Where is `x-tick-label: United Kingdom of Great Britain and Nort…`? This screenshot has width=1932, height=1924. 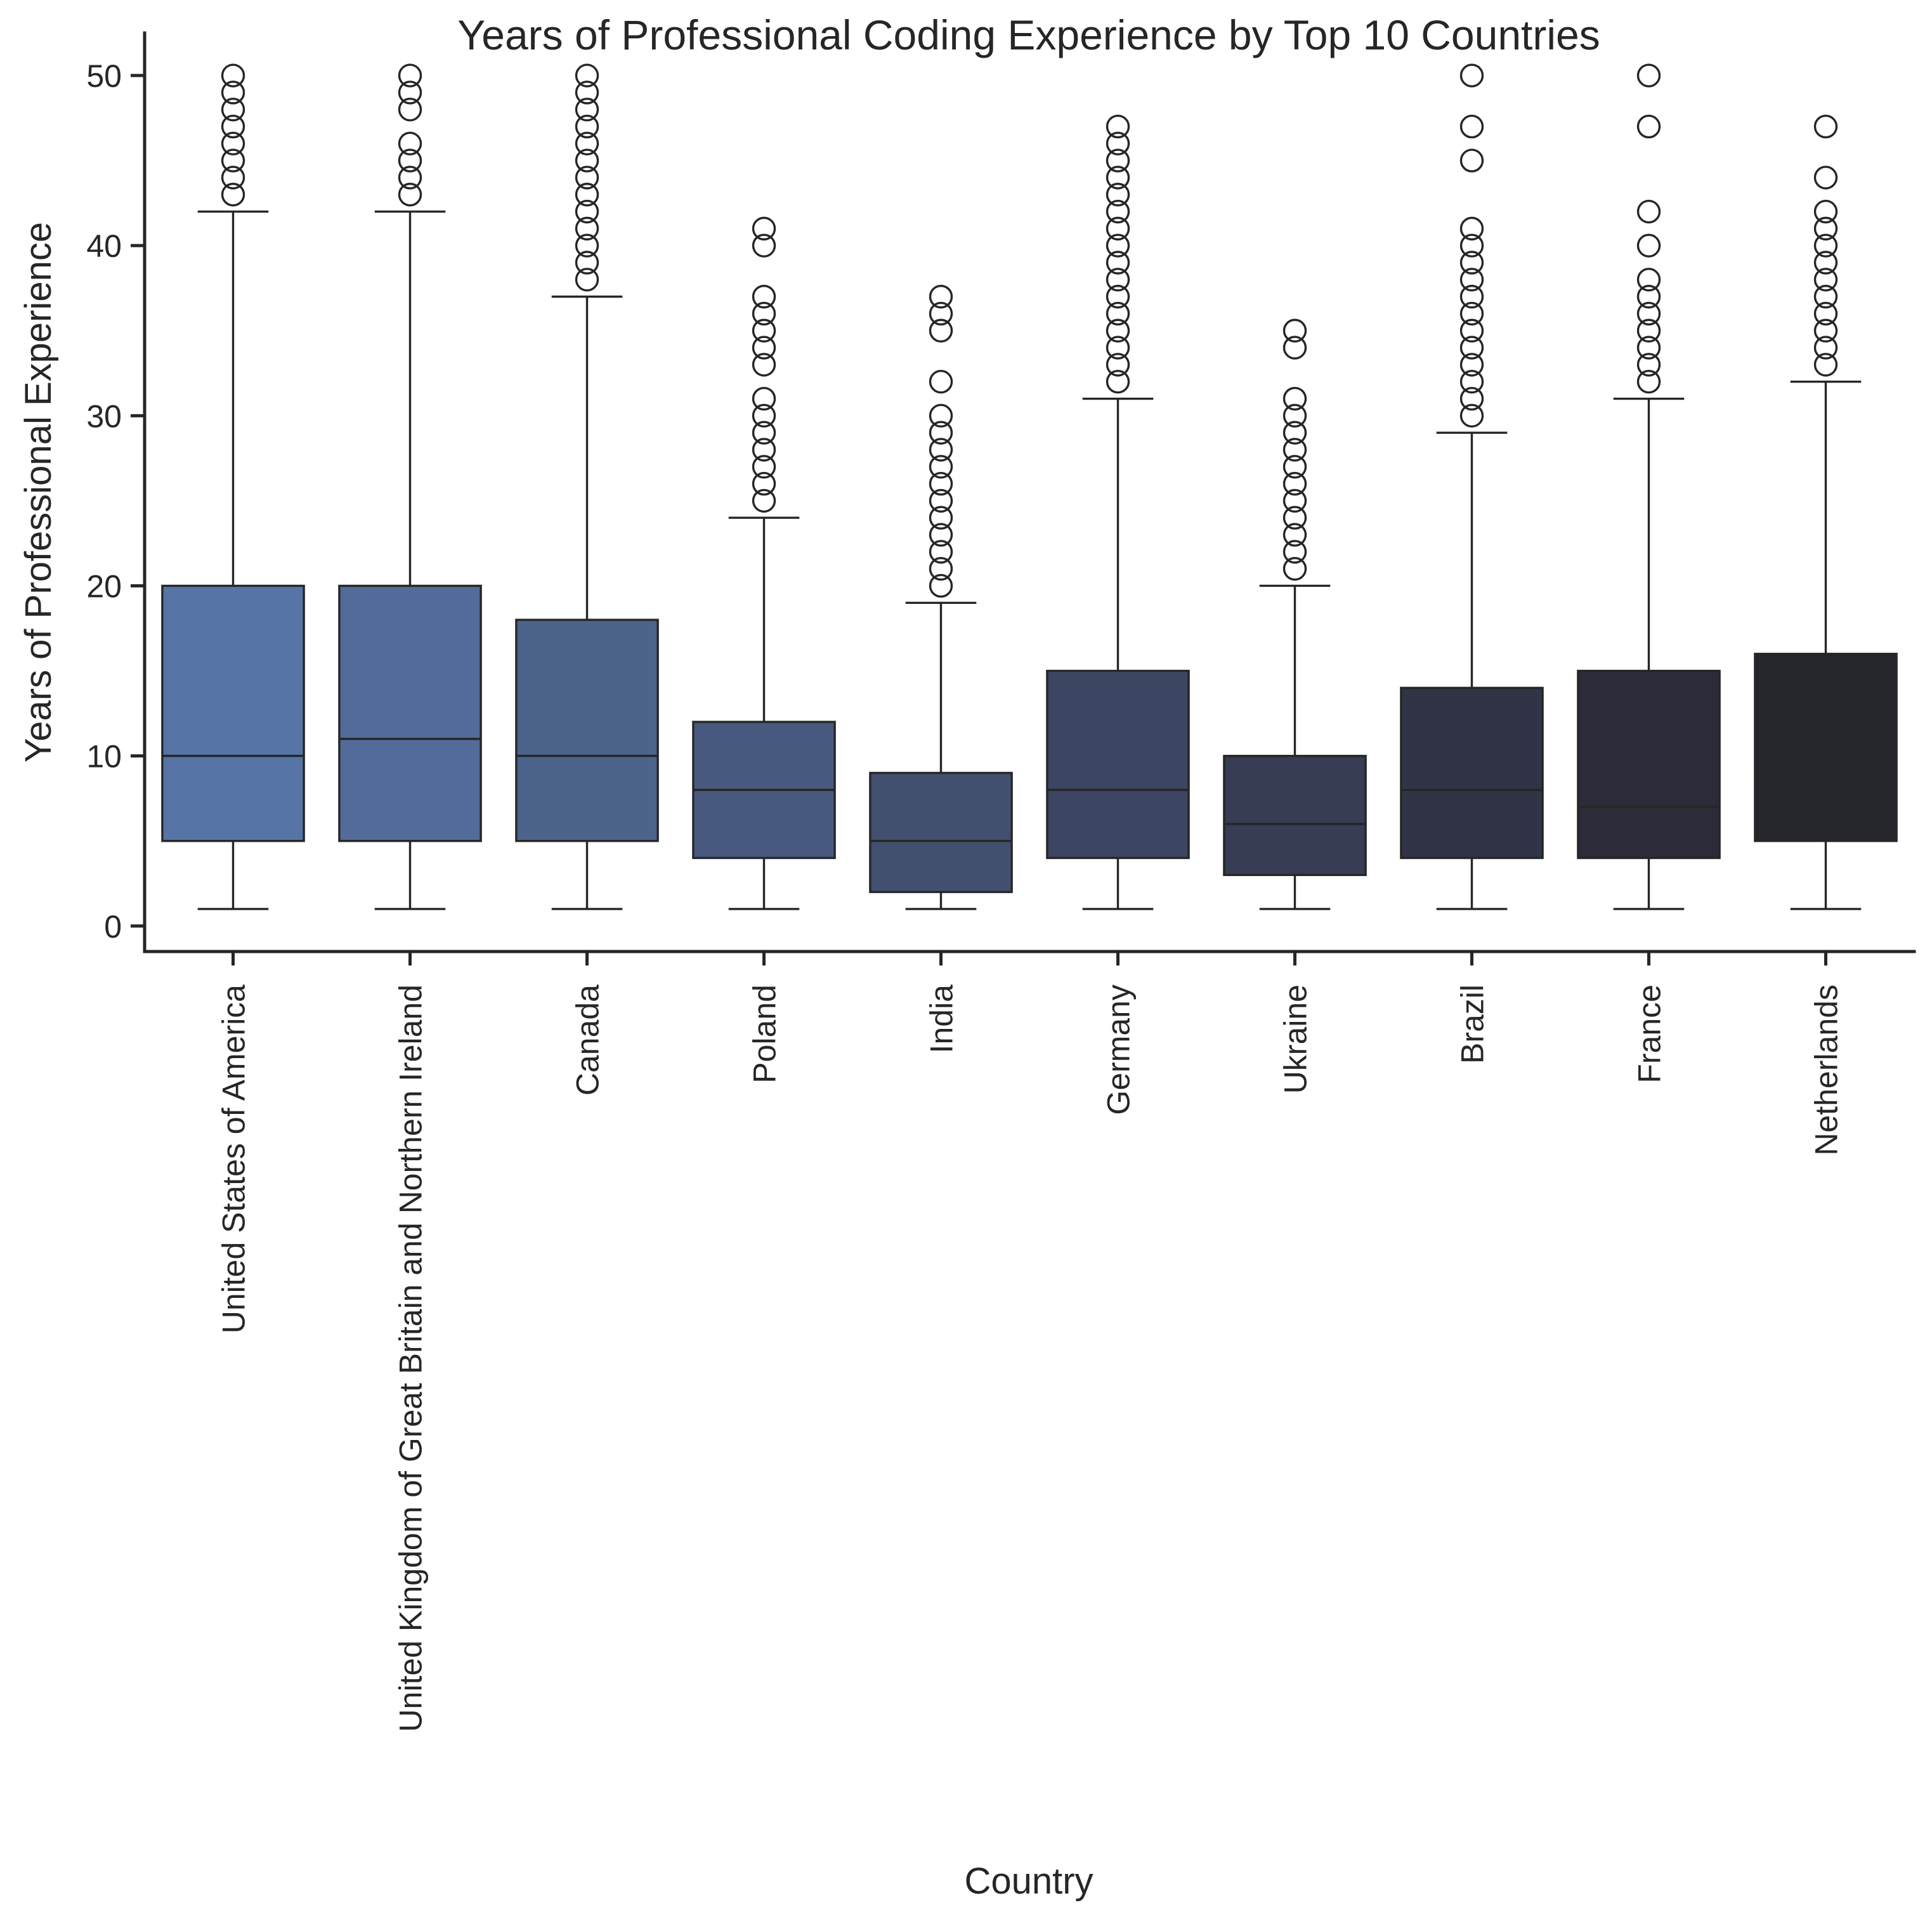
x-tick-label: United Kingdom of Great Britain and Nort… is located at coordinates (411, 1358).